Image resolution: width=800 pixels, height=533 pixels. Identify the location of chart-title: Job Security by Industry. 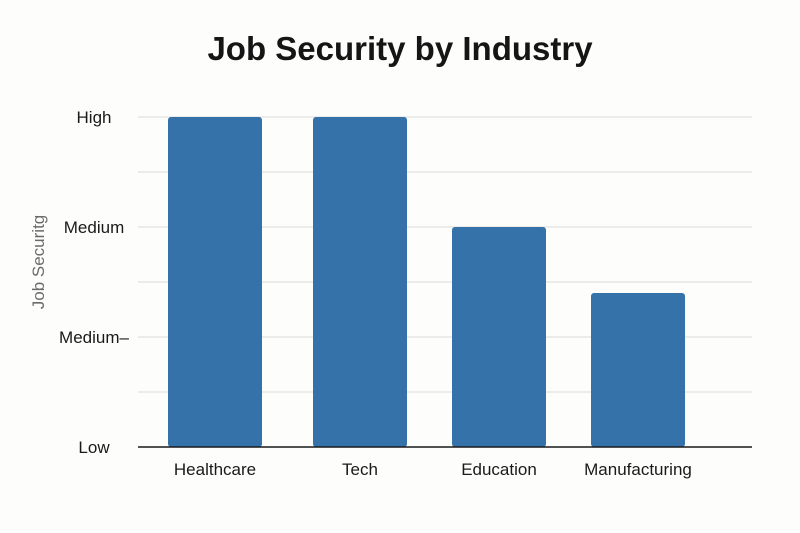
(400, 48).